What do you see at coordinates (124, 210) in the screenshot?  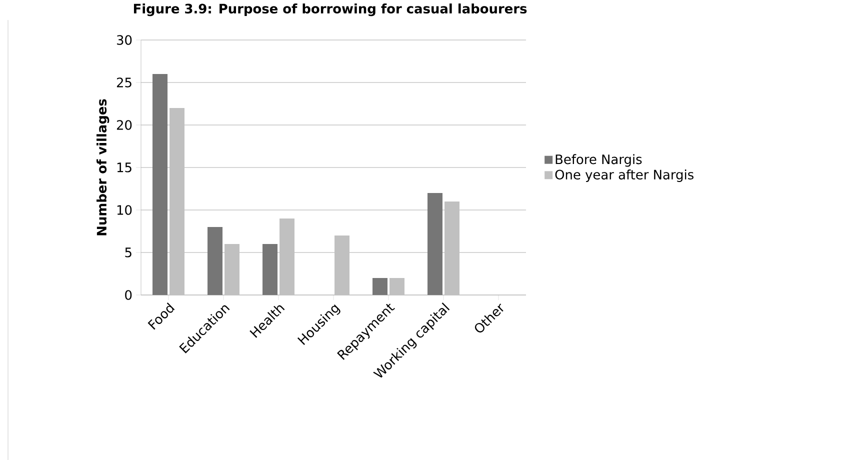 I see `y-tick-label: 10` at bounding box center [124, 210].